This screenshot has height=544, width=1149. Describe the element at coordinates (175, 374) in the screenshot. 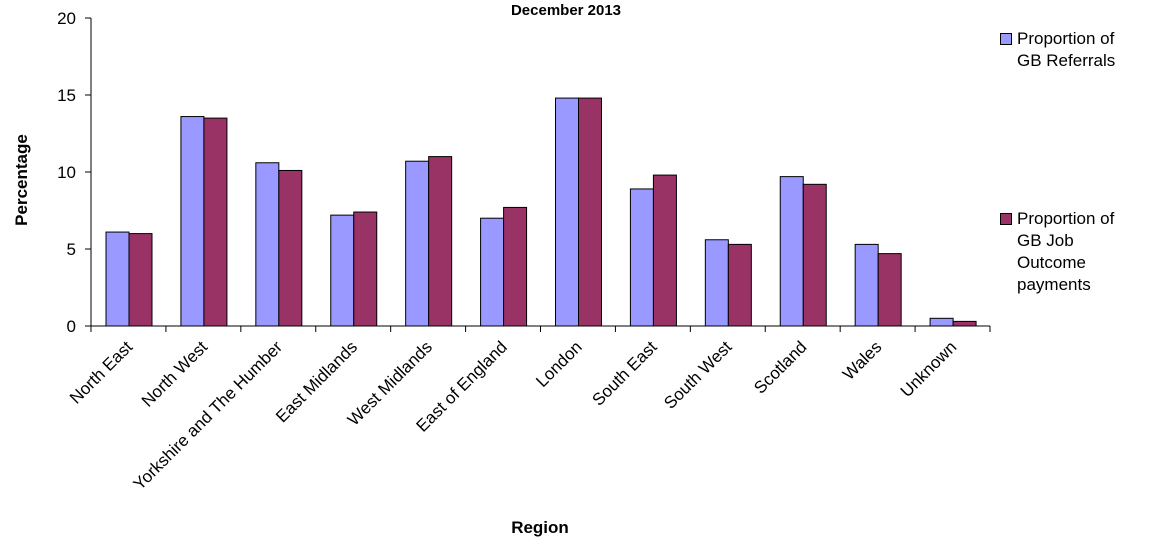

I see `x-tick-label: North West` at that location.